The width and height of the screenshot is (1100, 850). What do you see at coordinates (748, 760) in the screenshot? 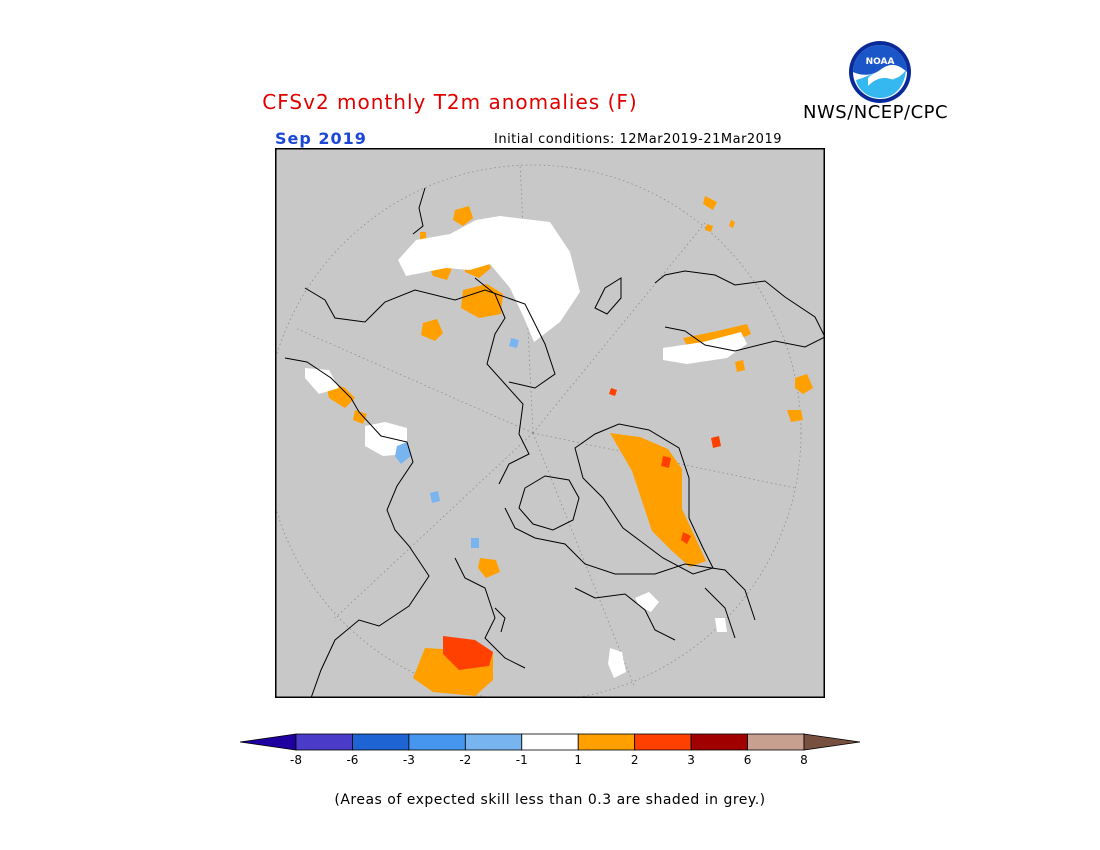
I see `colorbar-tick-label: 6` at bounding box center [748, 760].